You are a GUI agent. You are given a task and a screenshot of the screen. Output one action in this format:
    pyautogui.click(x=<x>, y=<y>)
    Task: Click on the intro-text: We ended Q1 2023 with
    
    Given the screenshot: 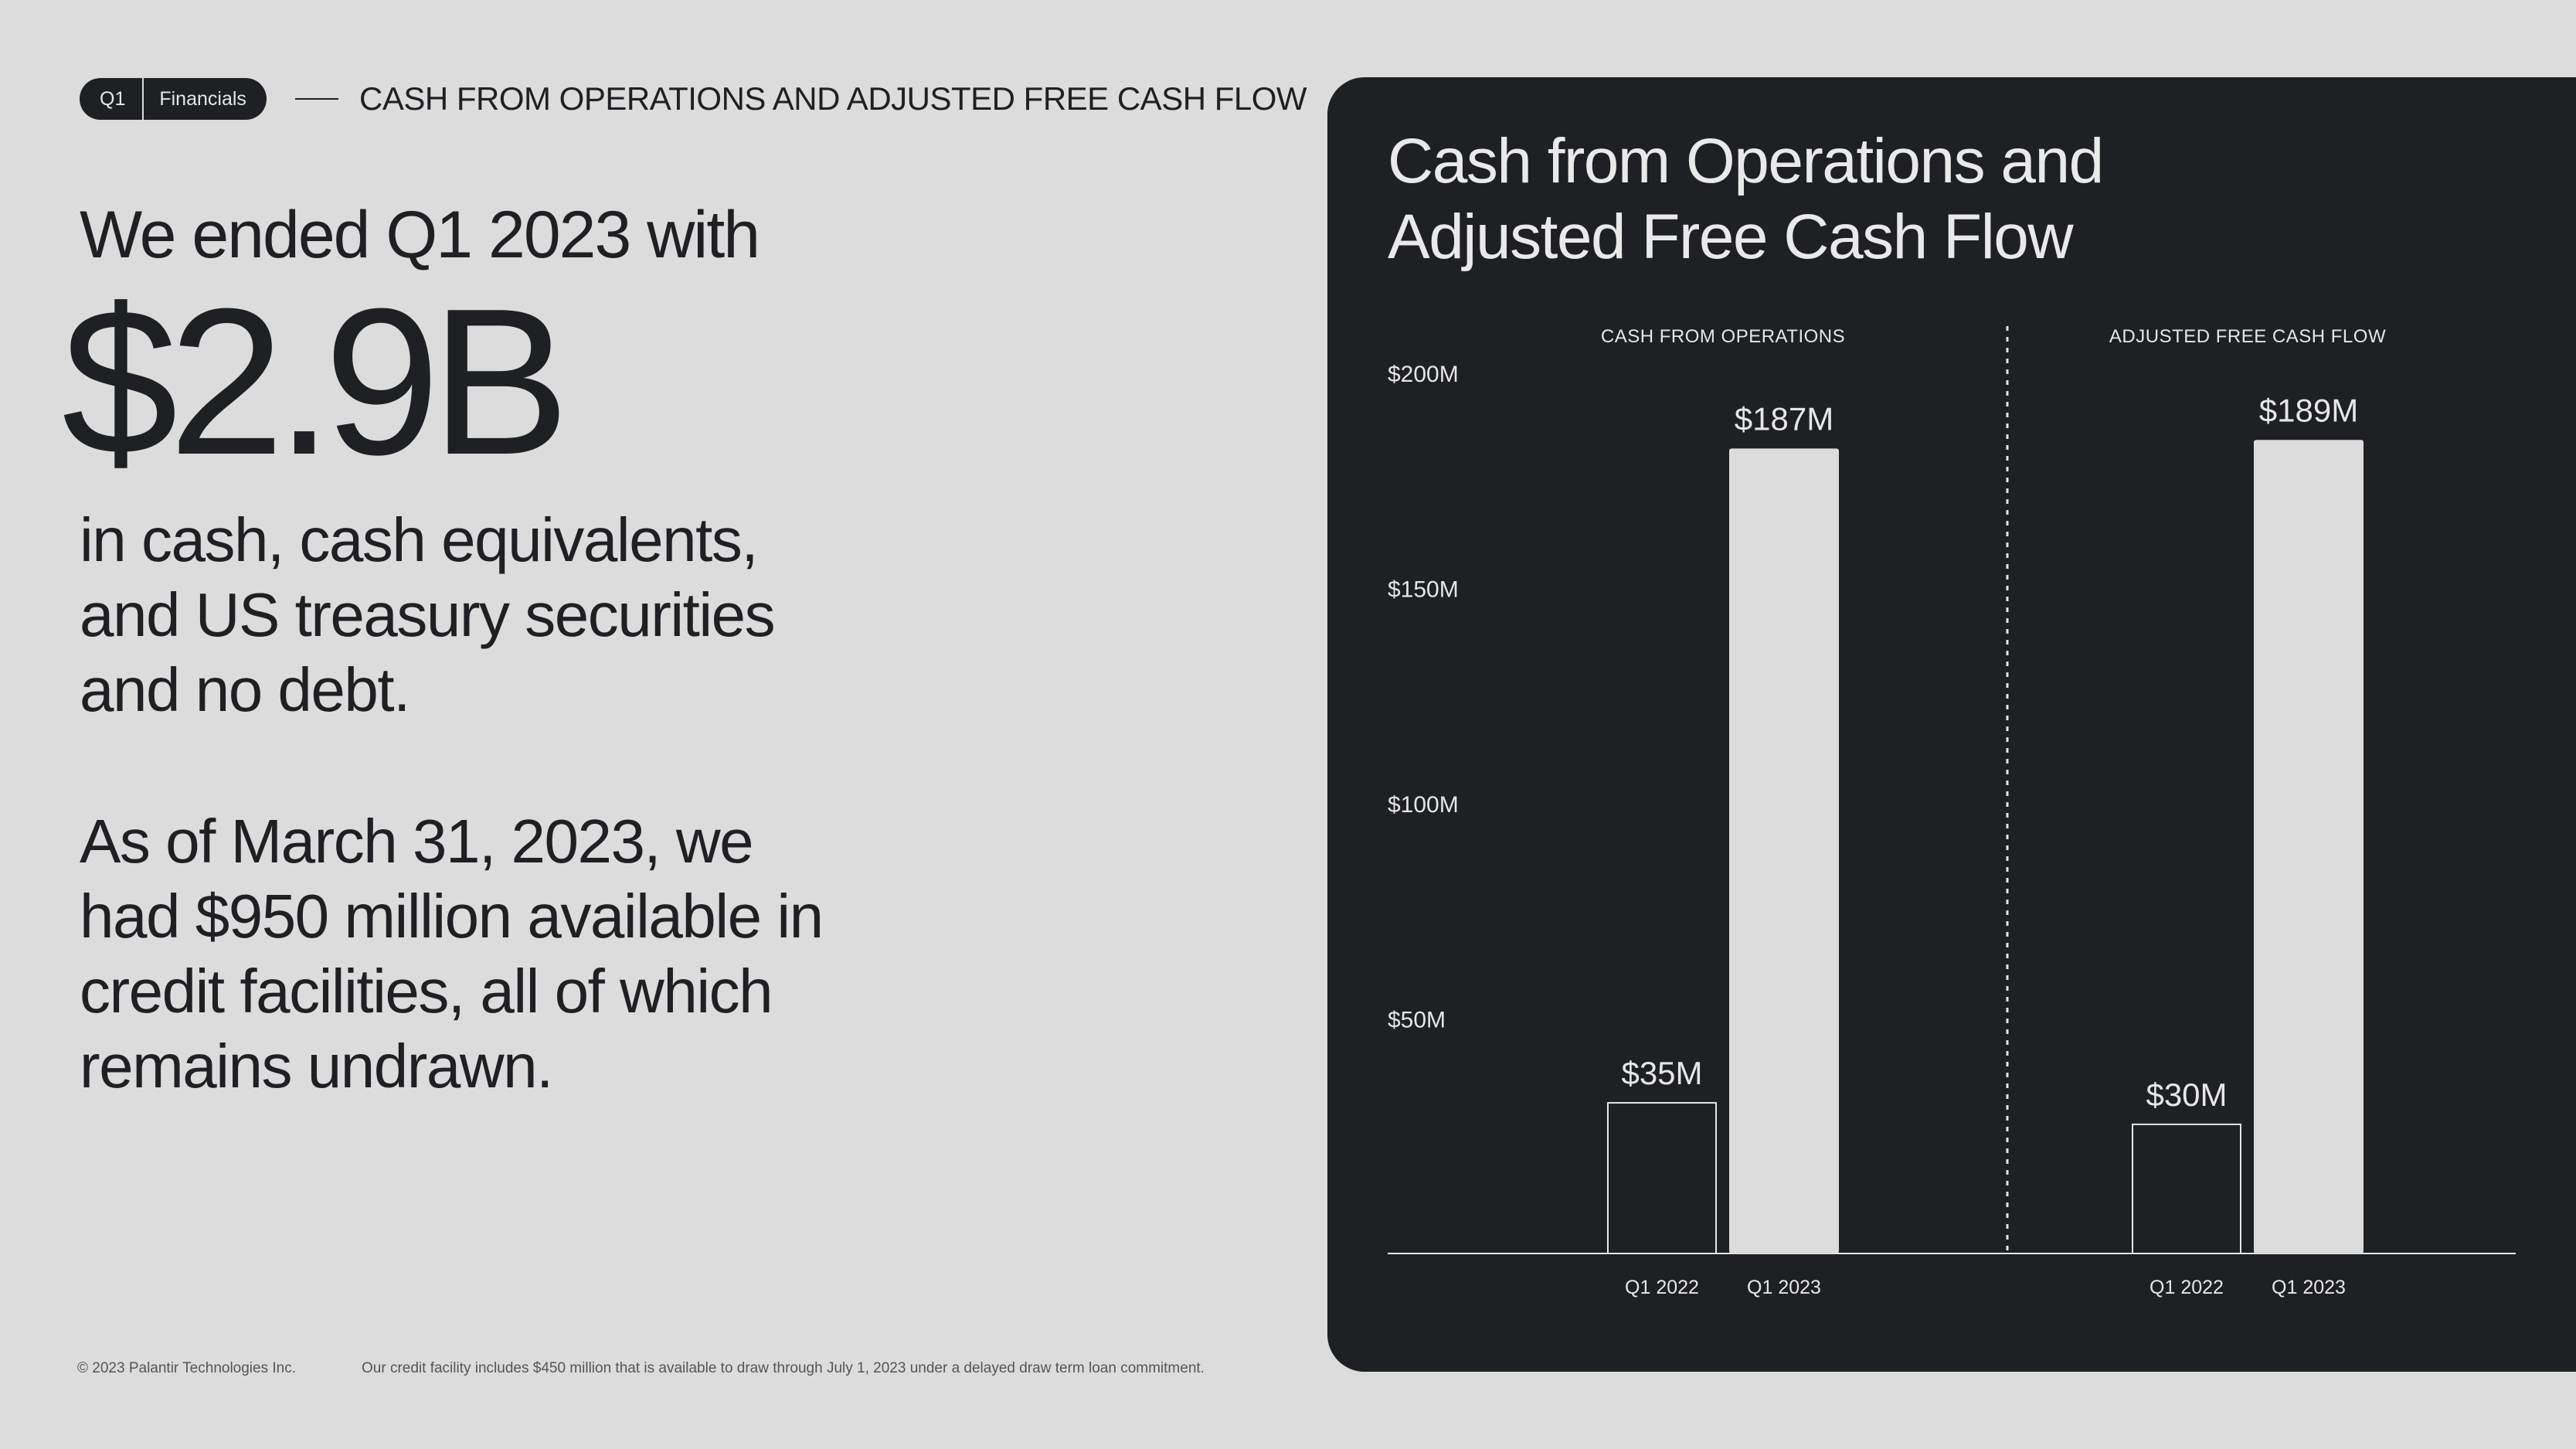 What is the action you would take?
    pyautogui.click(x=420, y=235)
    